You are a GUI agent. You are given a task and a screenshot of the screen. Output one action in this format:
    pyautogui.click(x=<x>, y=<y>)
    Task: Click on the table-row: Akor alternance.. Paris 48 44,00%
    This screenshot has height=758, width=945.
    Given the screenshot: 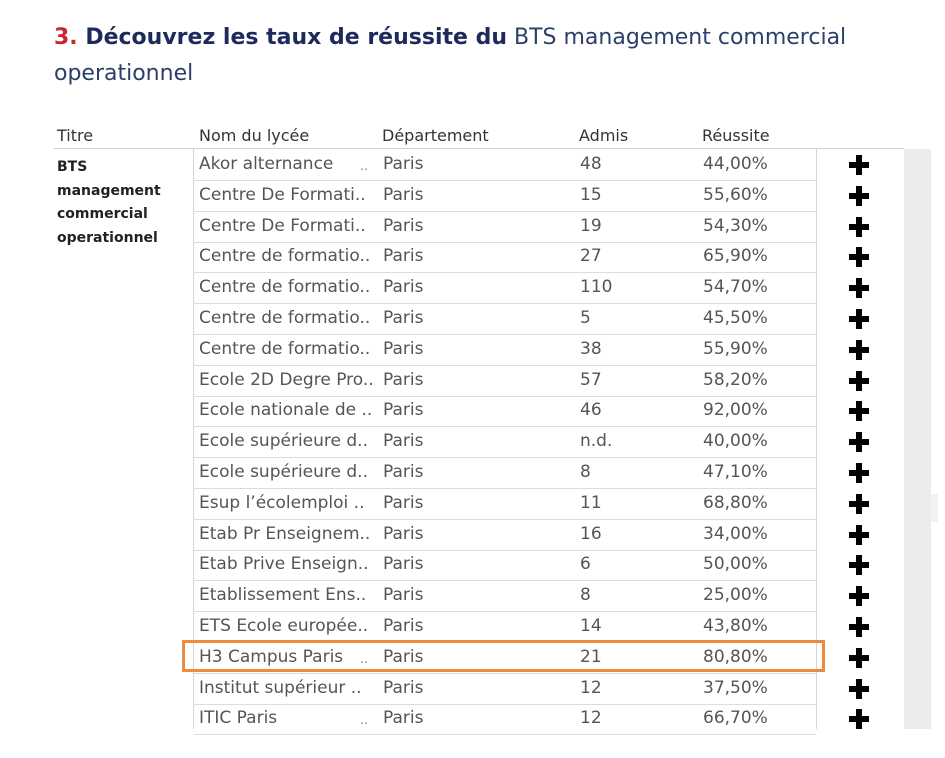 What is the action you would take?
    pyautogui.click(x=549, y=165)
    